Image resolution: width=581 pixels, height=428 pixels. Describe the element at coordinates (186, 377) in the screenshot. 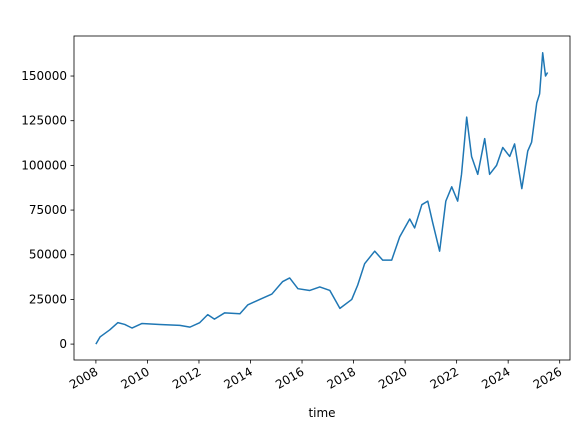

I see `x-tick-label: 2012` at that location.